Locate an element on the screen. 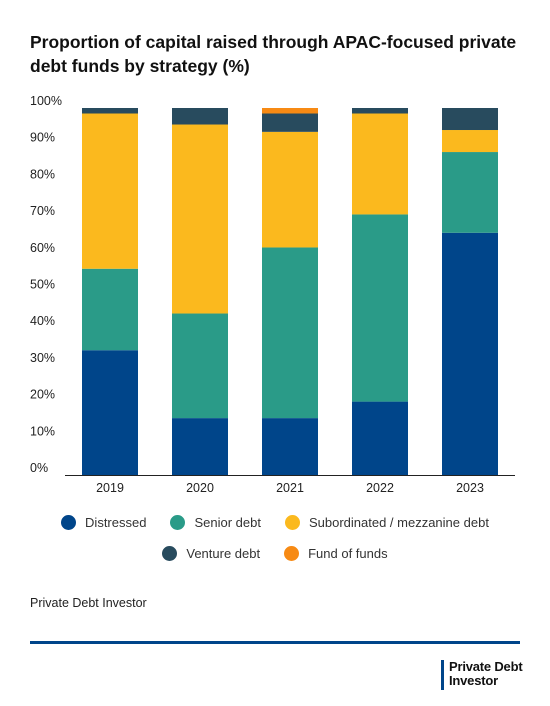 The height and width of the screenshot is (706, 550). x-tick-label-2022: 2022 is located at coordinates (380, 488).